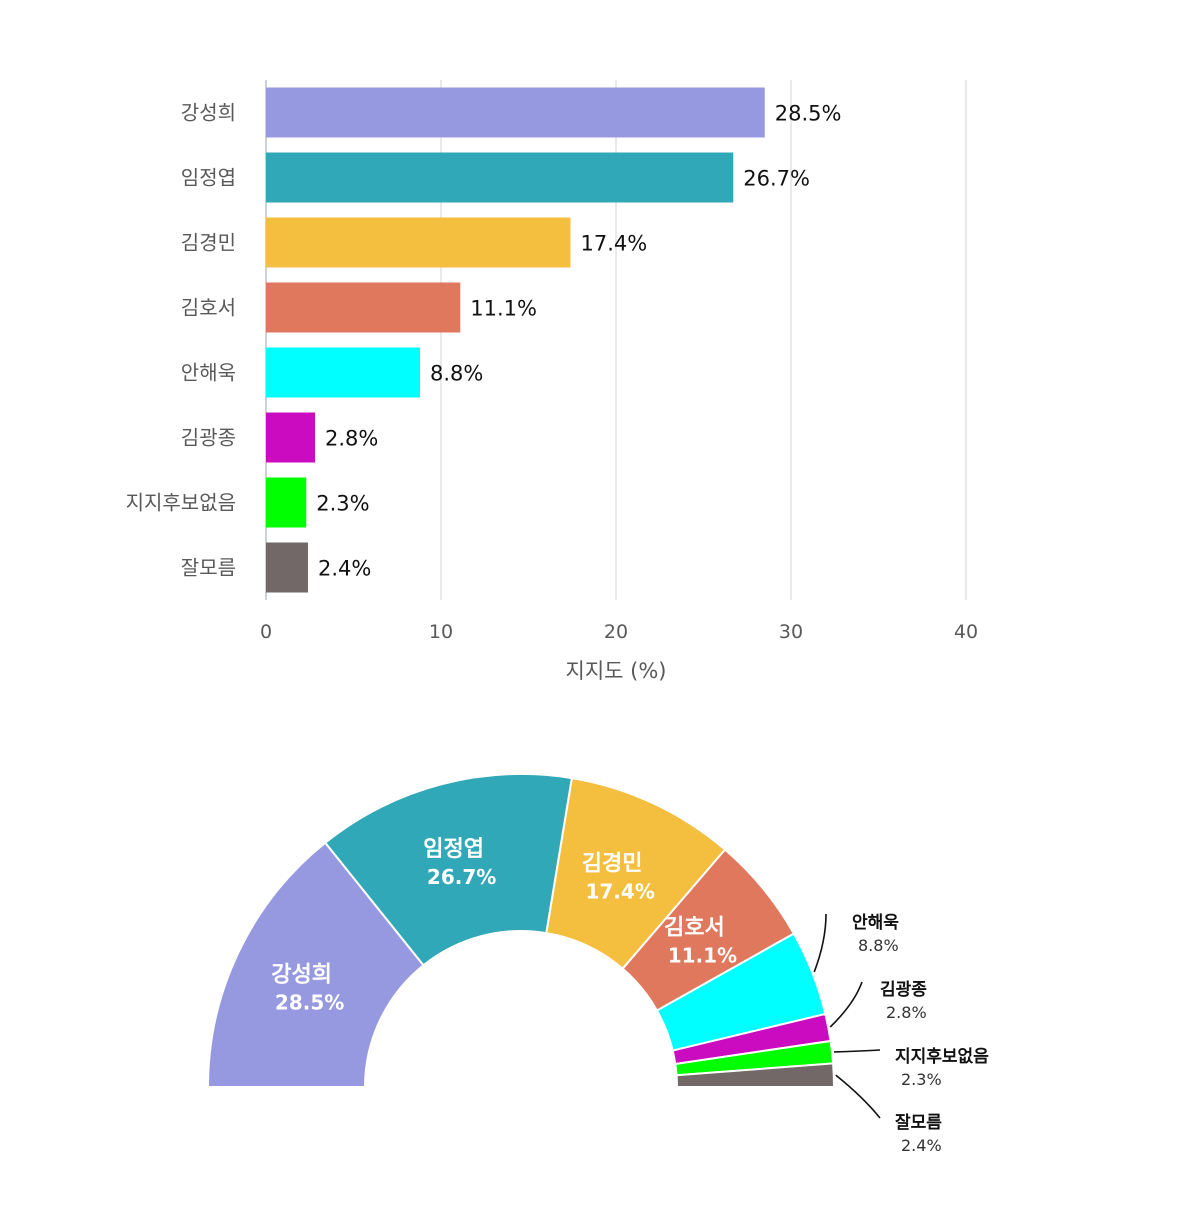 The height and width of the screenshot is (1220, 1200). What do you see at coordinates (208, 373) in the screenshot?
I see `category-label: 안해욱` at bounding box center [208, 373].